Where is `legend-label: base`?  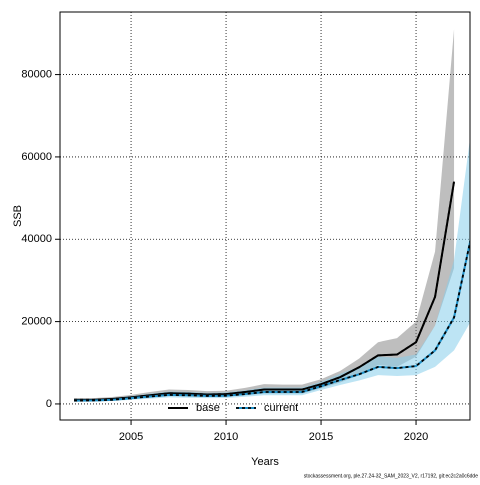 legend-label: base is located at coordinates (208, 408).